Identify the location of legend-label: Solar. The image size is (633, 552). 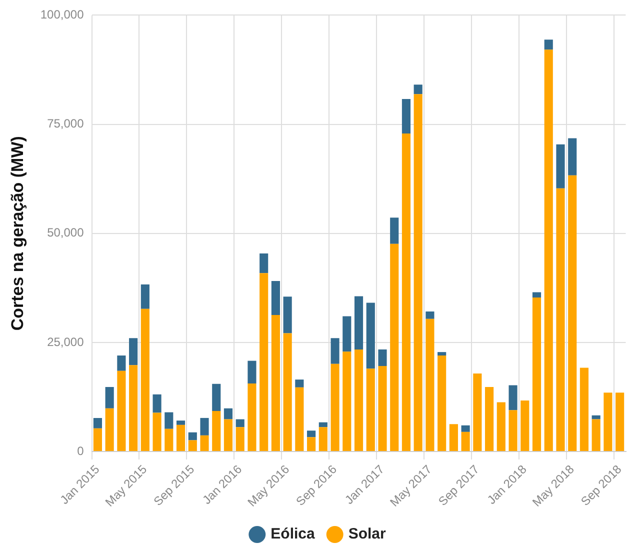
(367, 534).